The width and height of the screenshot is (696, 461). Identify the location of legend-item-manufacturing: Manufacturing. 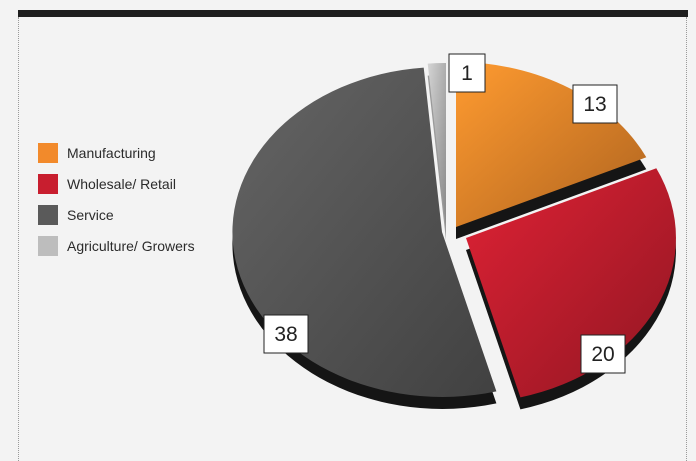
(116, 153).